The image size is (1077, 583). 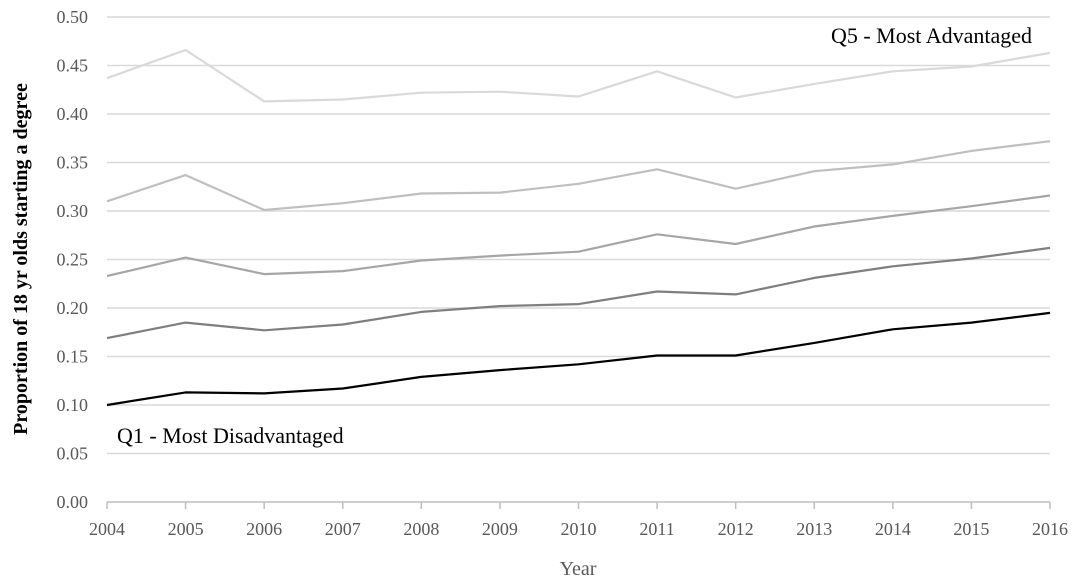 I want to click on x-tick-label: 2010, so click(x=579, y=529).